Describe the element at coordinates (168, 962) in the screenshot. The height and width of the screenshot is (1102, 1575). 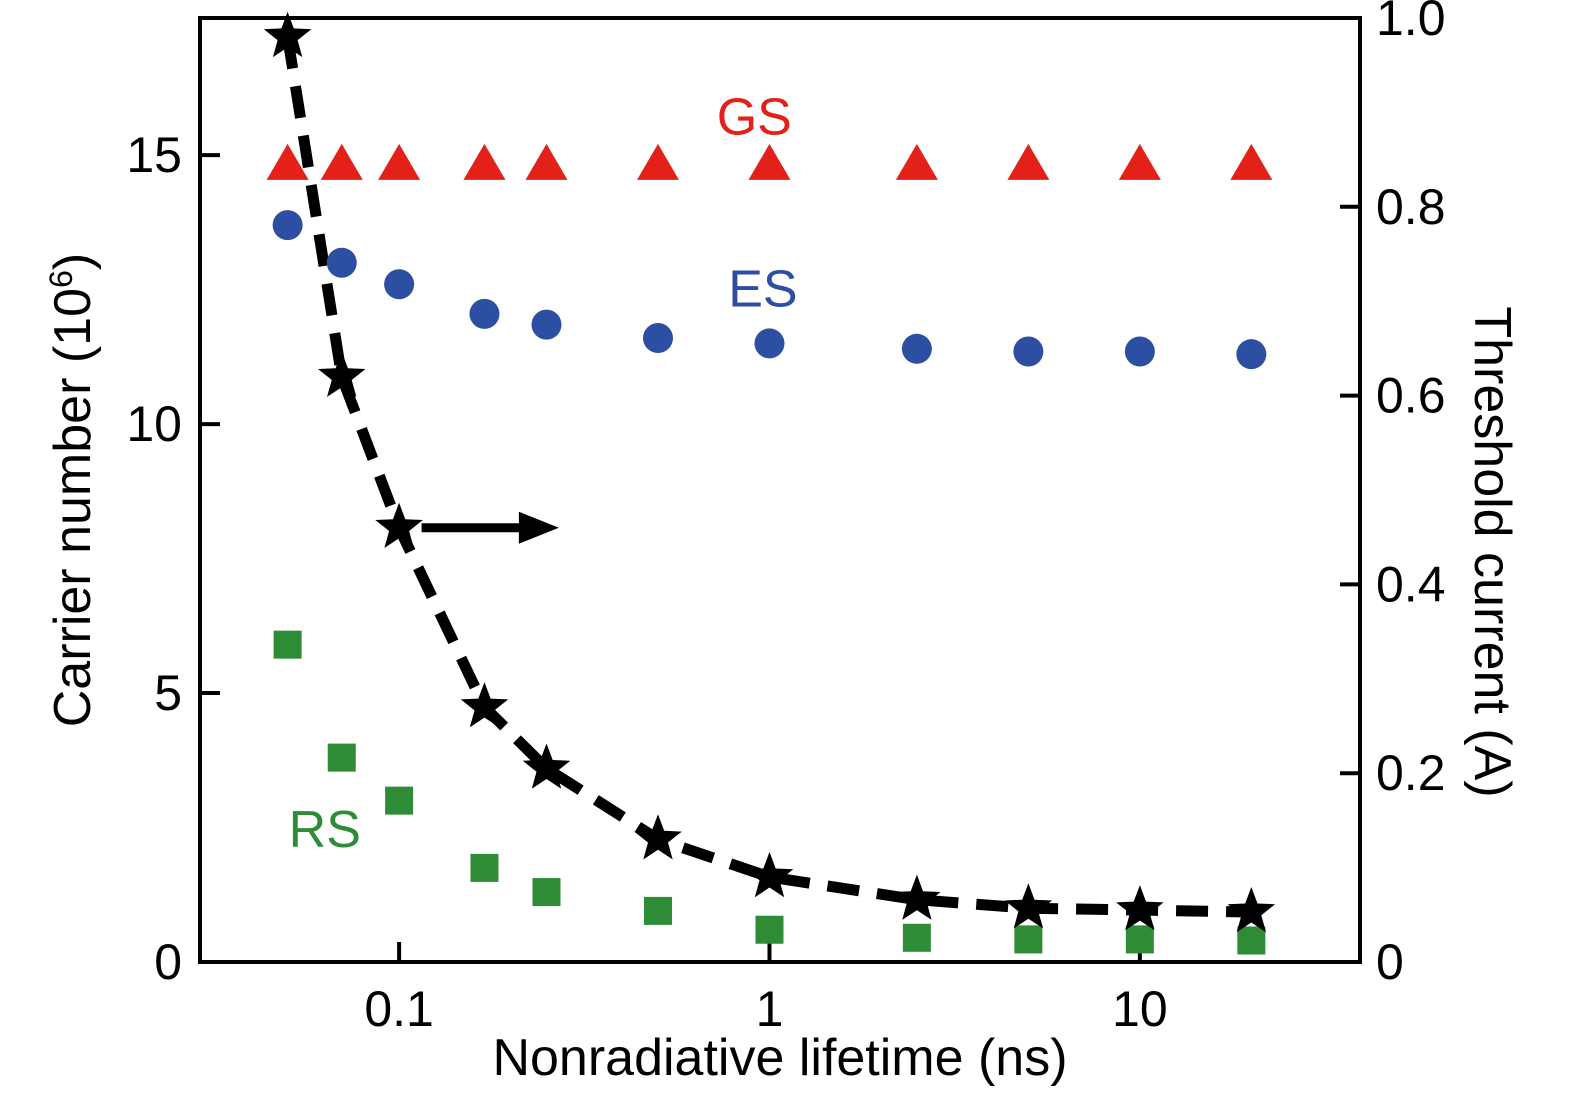
I see `left-axis-tick-label: 0` at that location.